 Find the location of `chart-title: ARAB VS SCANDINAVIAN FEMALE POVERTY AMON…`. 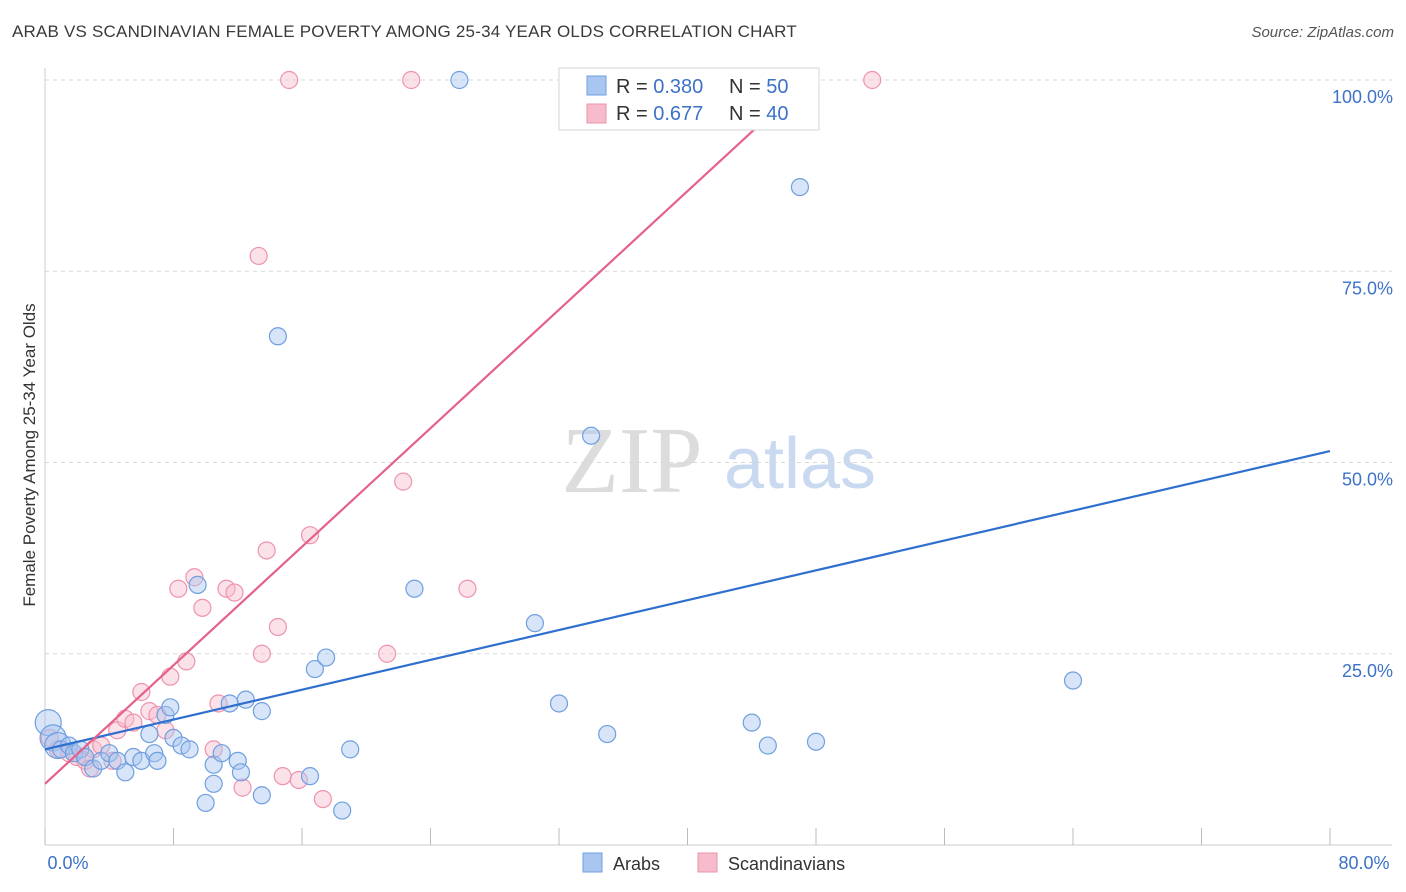

chart-title: ARAB VS SCANDINAVIAN FEMALE POVERTY AMON… is located at coordinates (404, 31).